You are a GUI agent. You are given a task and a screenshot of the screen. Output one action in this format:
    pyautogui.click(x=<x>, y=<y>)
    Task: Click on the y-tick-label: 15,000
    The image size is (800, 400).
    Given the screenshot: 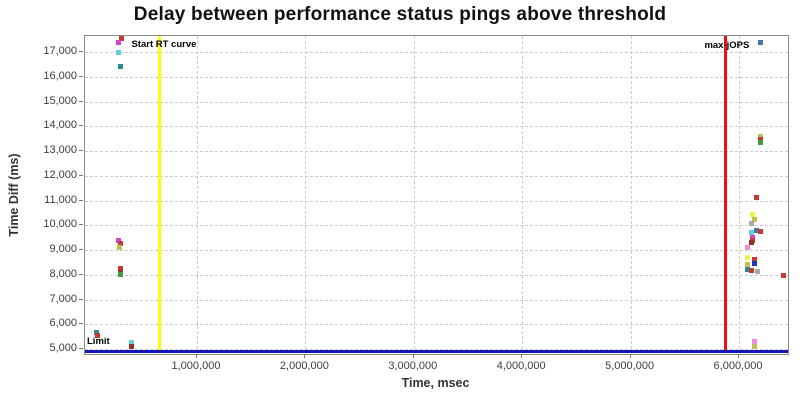 What is the action you would take?
    pyautogui.click(x=60, y=100)
    